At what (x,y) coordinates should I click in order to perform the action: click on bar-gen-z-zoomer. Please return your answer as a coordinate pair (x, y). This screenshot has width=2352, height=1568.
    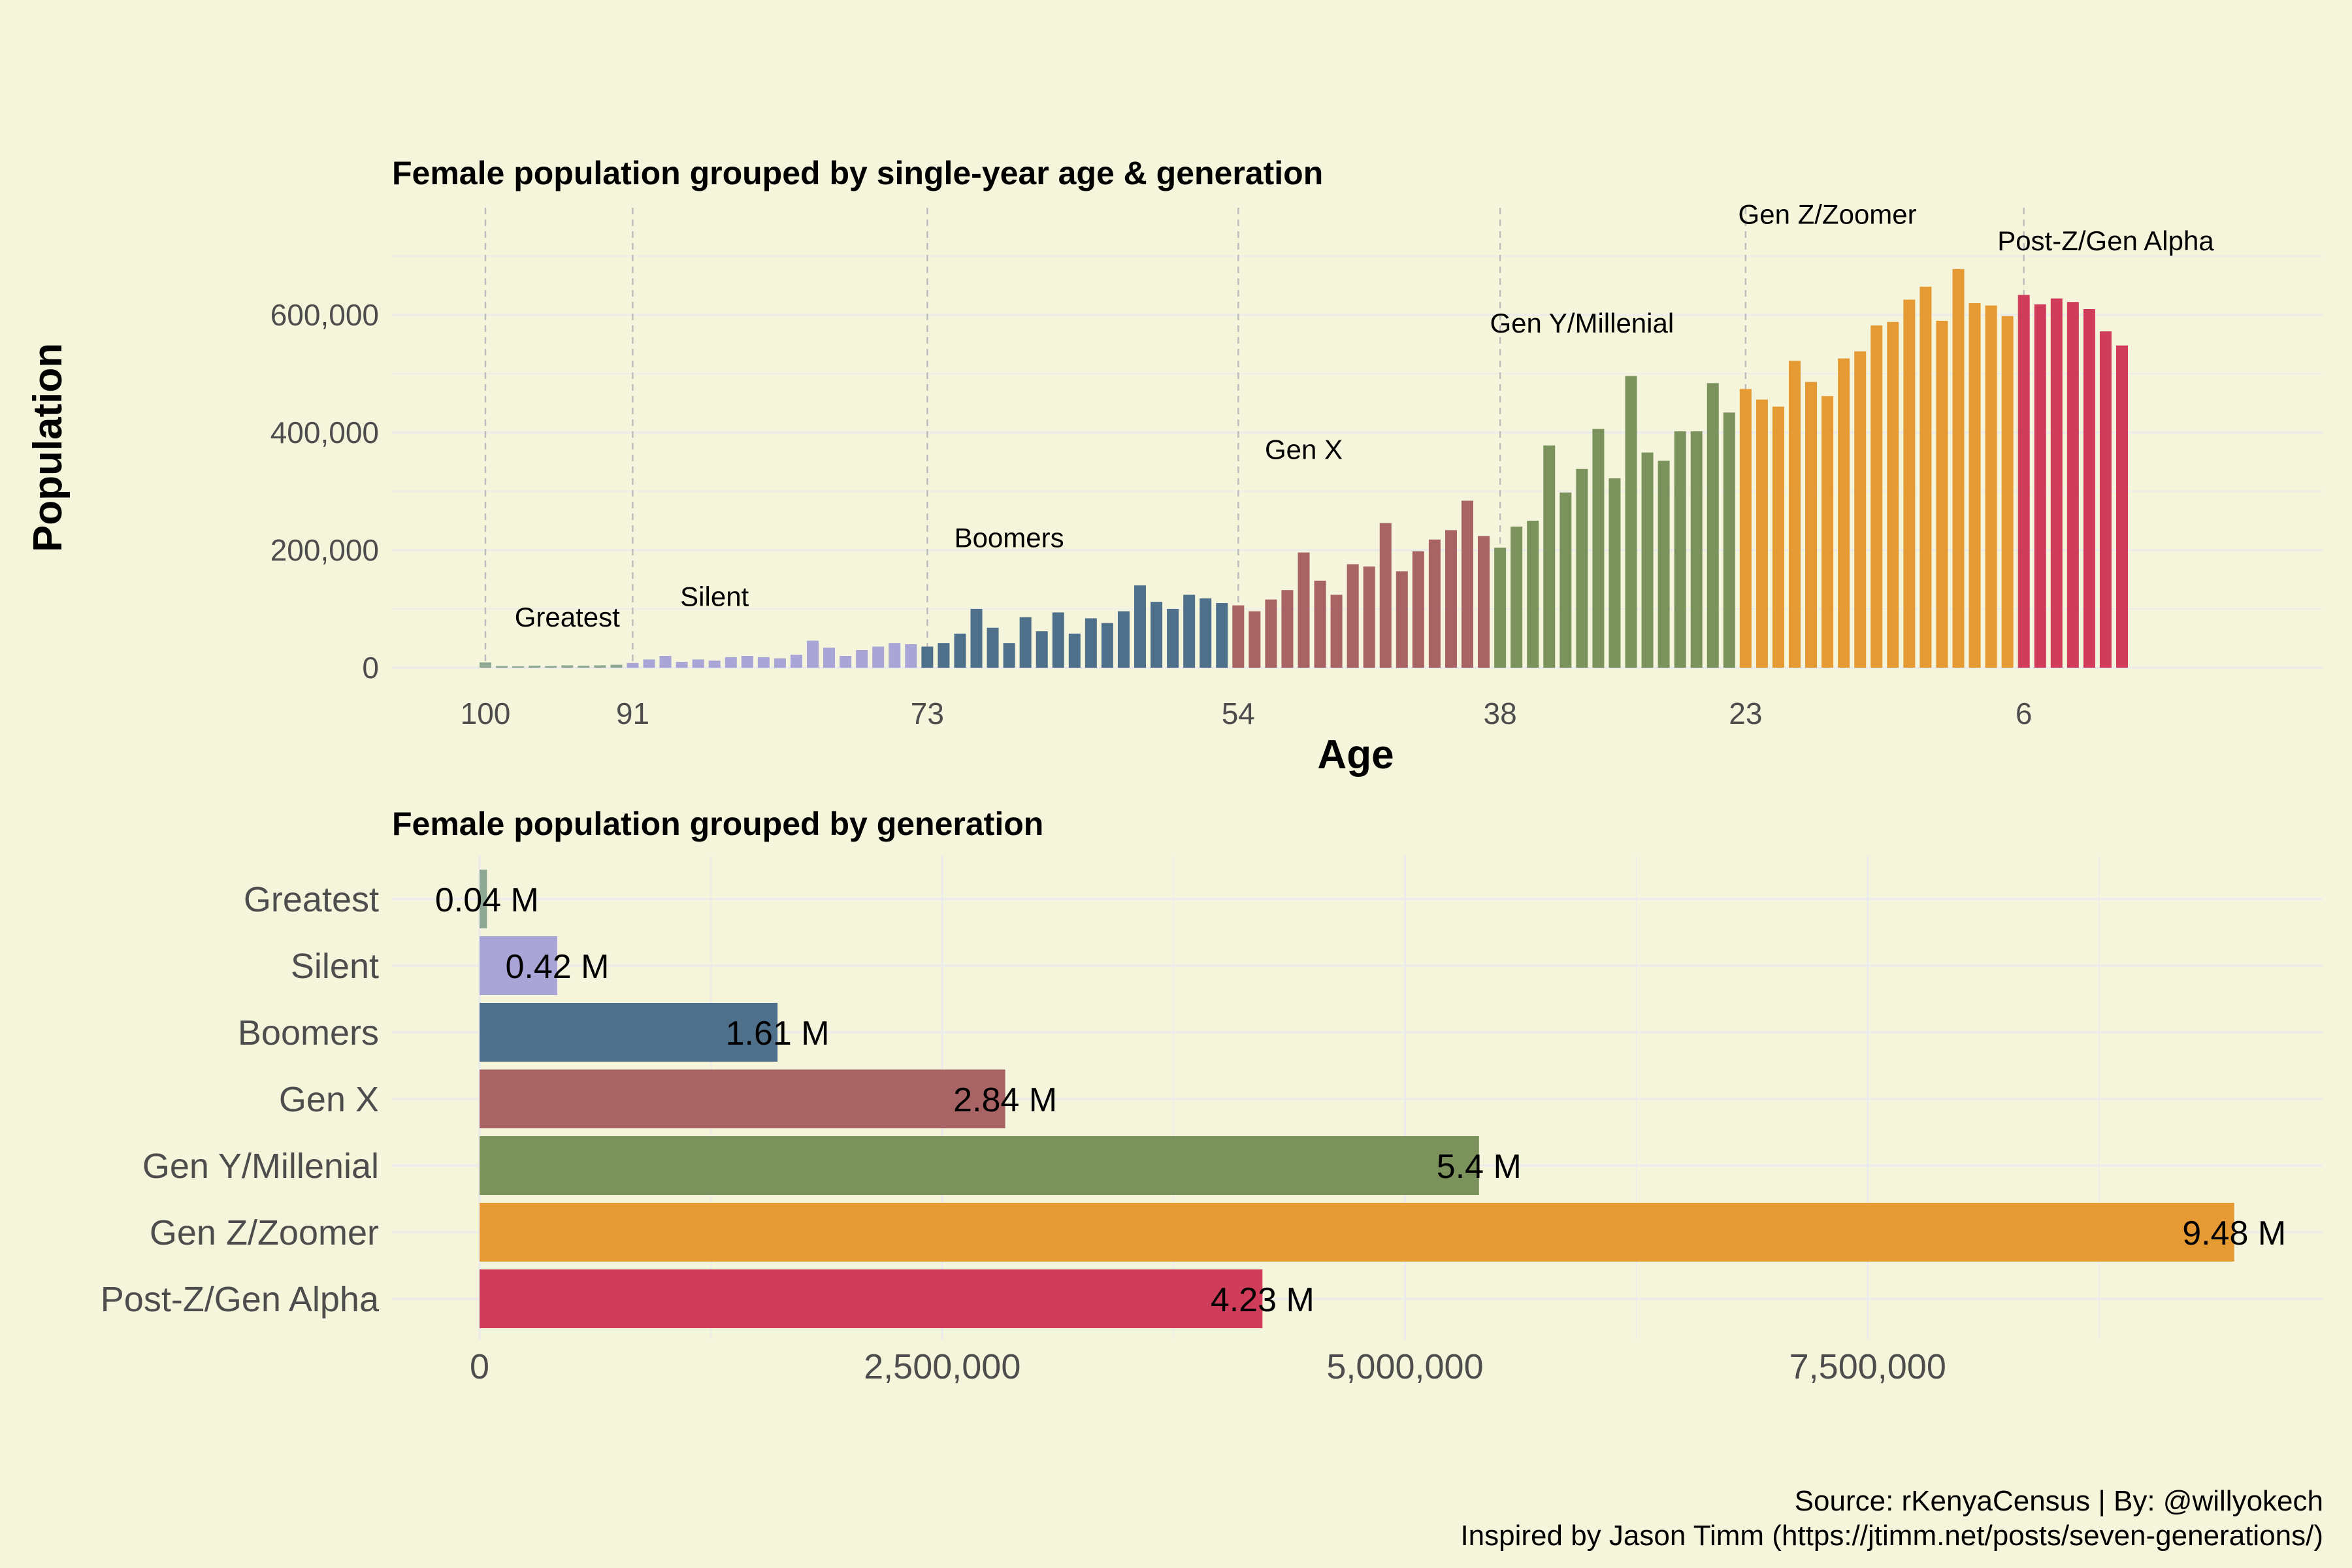
    Looking at the image, I should click on (1357, 1232).